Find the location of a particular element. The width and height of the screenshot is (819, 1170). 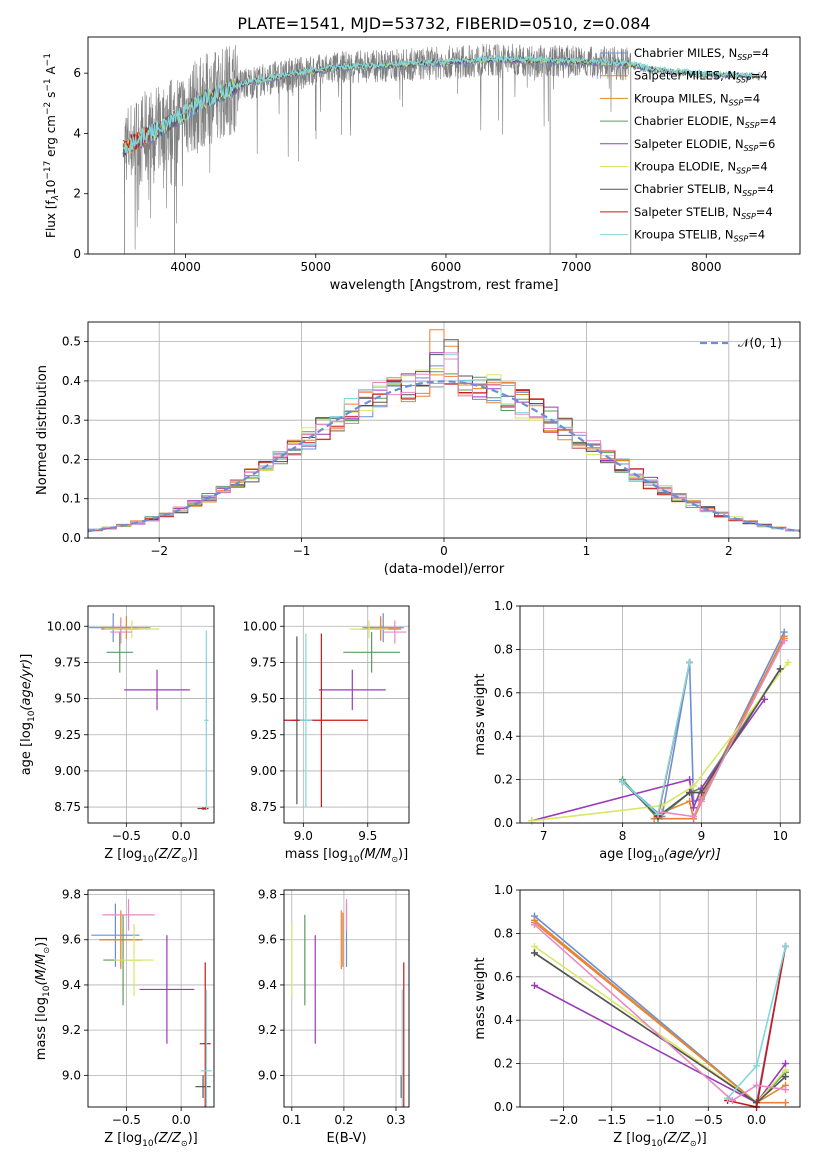

x-tick-label: 2 is located at coordinates (729, 551).